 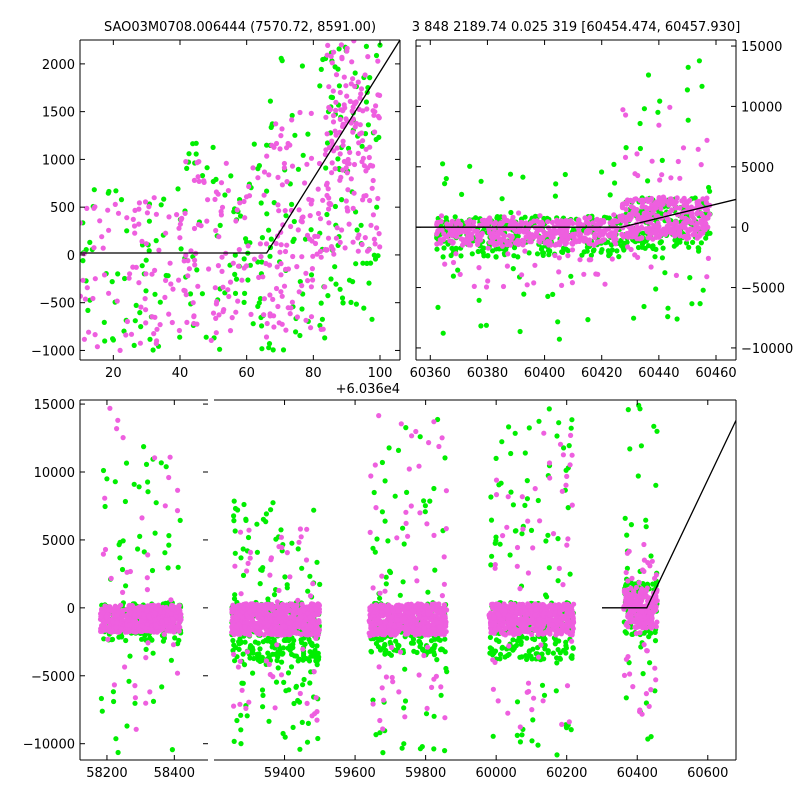 I want to click on y-tick-label: 500, so click(x=62, y=208).